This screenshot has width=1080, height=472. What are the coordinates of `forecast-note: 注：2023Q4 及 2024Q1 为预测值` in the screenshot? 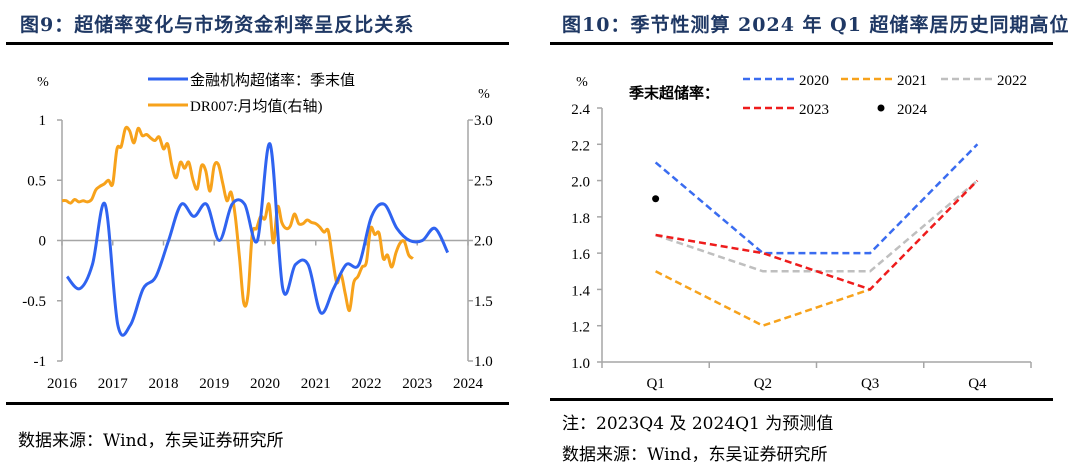 It's located at (698, 424).